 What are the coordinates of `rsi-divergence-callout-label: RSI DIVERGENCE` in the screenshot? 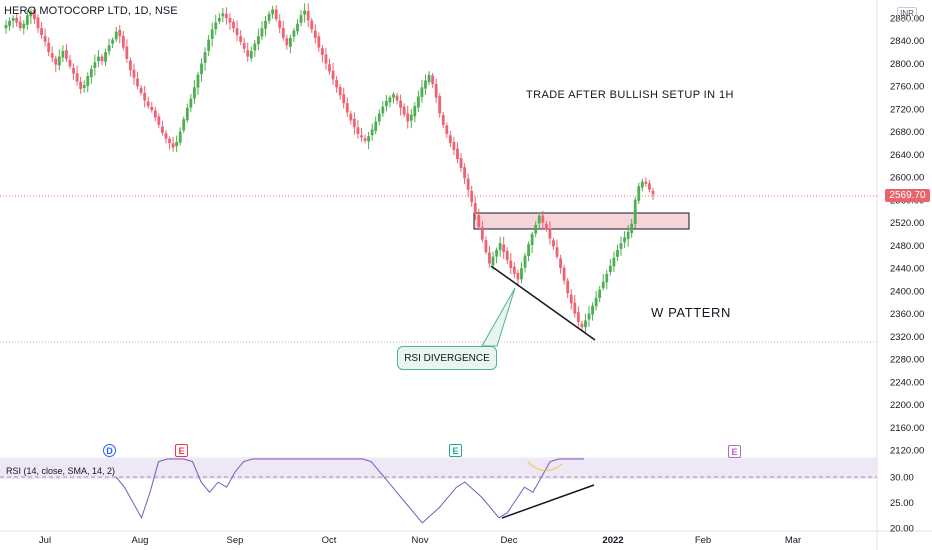 It's located at (447, 358).